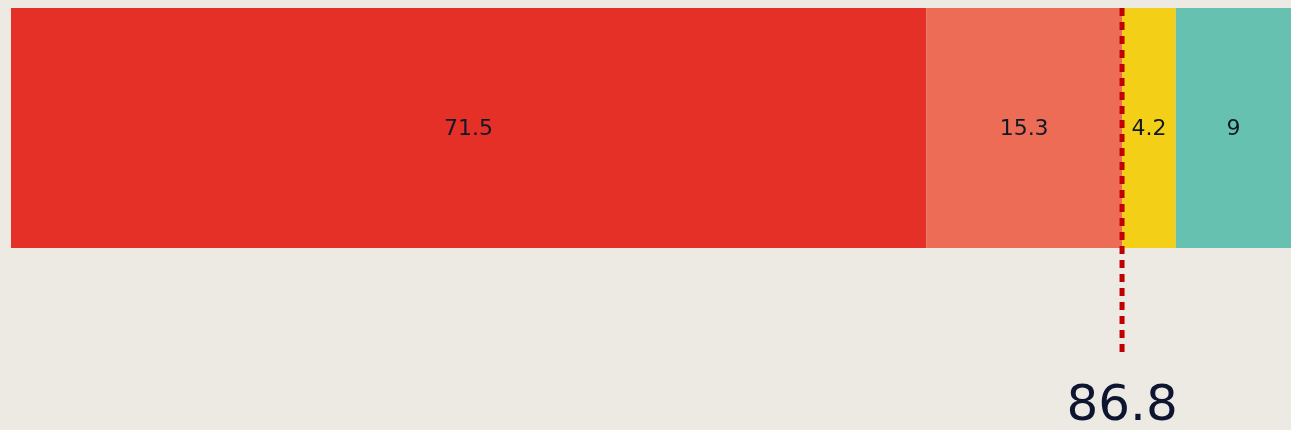  I want to click on data-label: 71.5, so click(469, 127).